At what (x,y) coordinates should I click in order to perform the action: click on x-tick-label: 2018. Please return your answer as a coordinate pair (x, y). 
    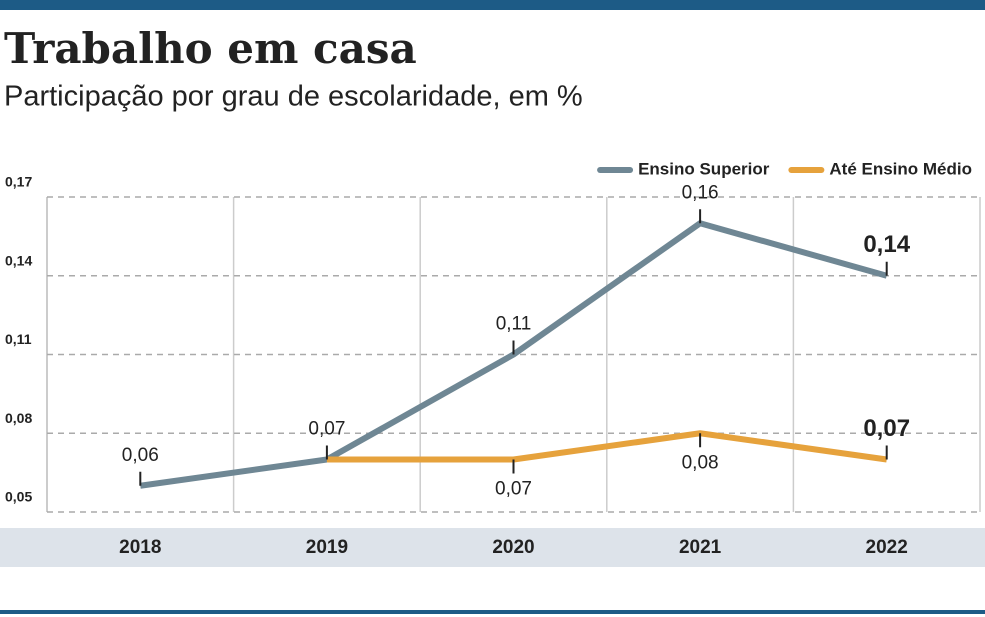
    Looking at the image, I should click on (140, 547).